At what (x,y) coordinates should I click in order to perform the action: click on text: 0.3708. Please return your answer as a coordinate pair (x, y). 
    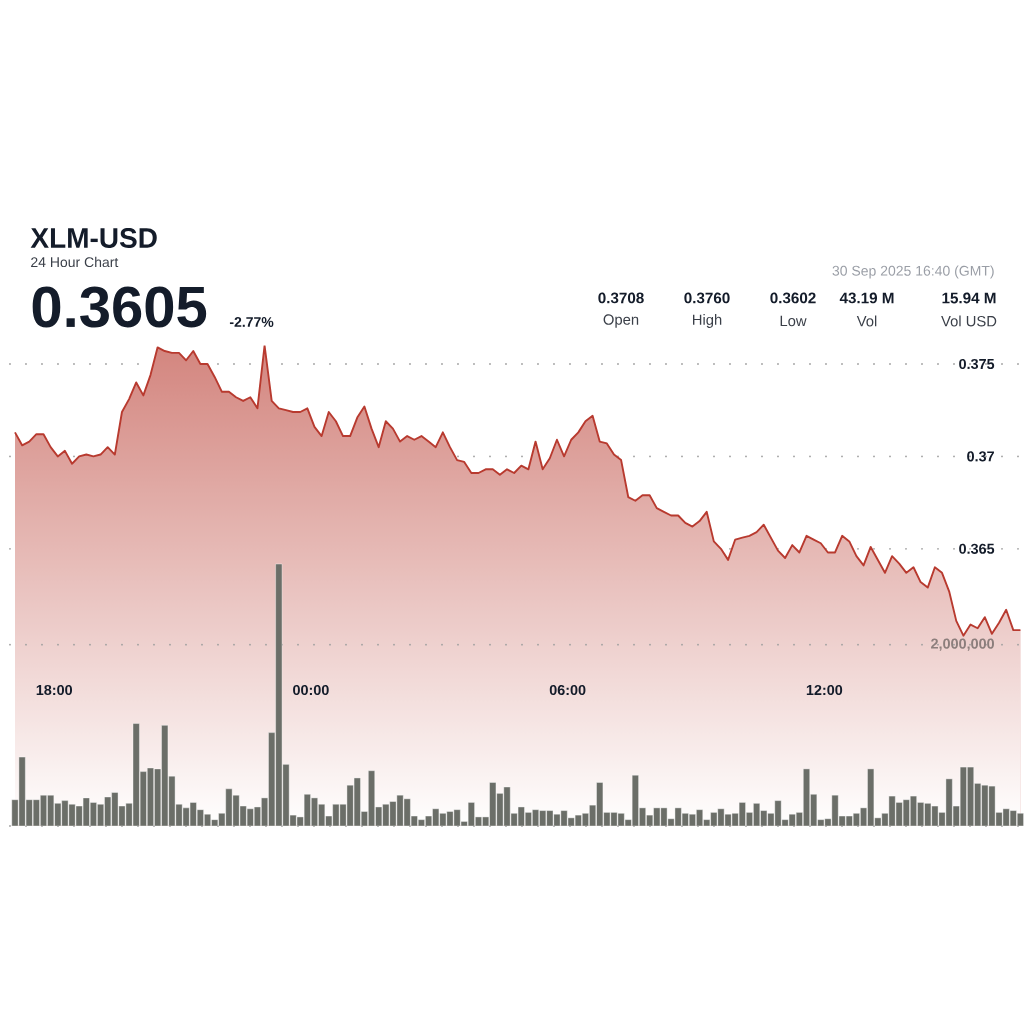
    Looking at the image, I should click on (621, 298).